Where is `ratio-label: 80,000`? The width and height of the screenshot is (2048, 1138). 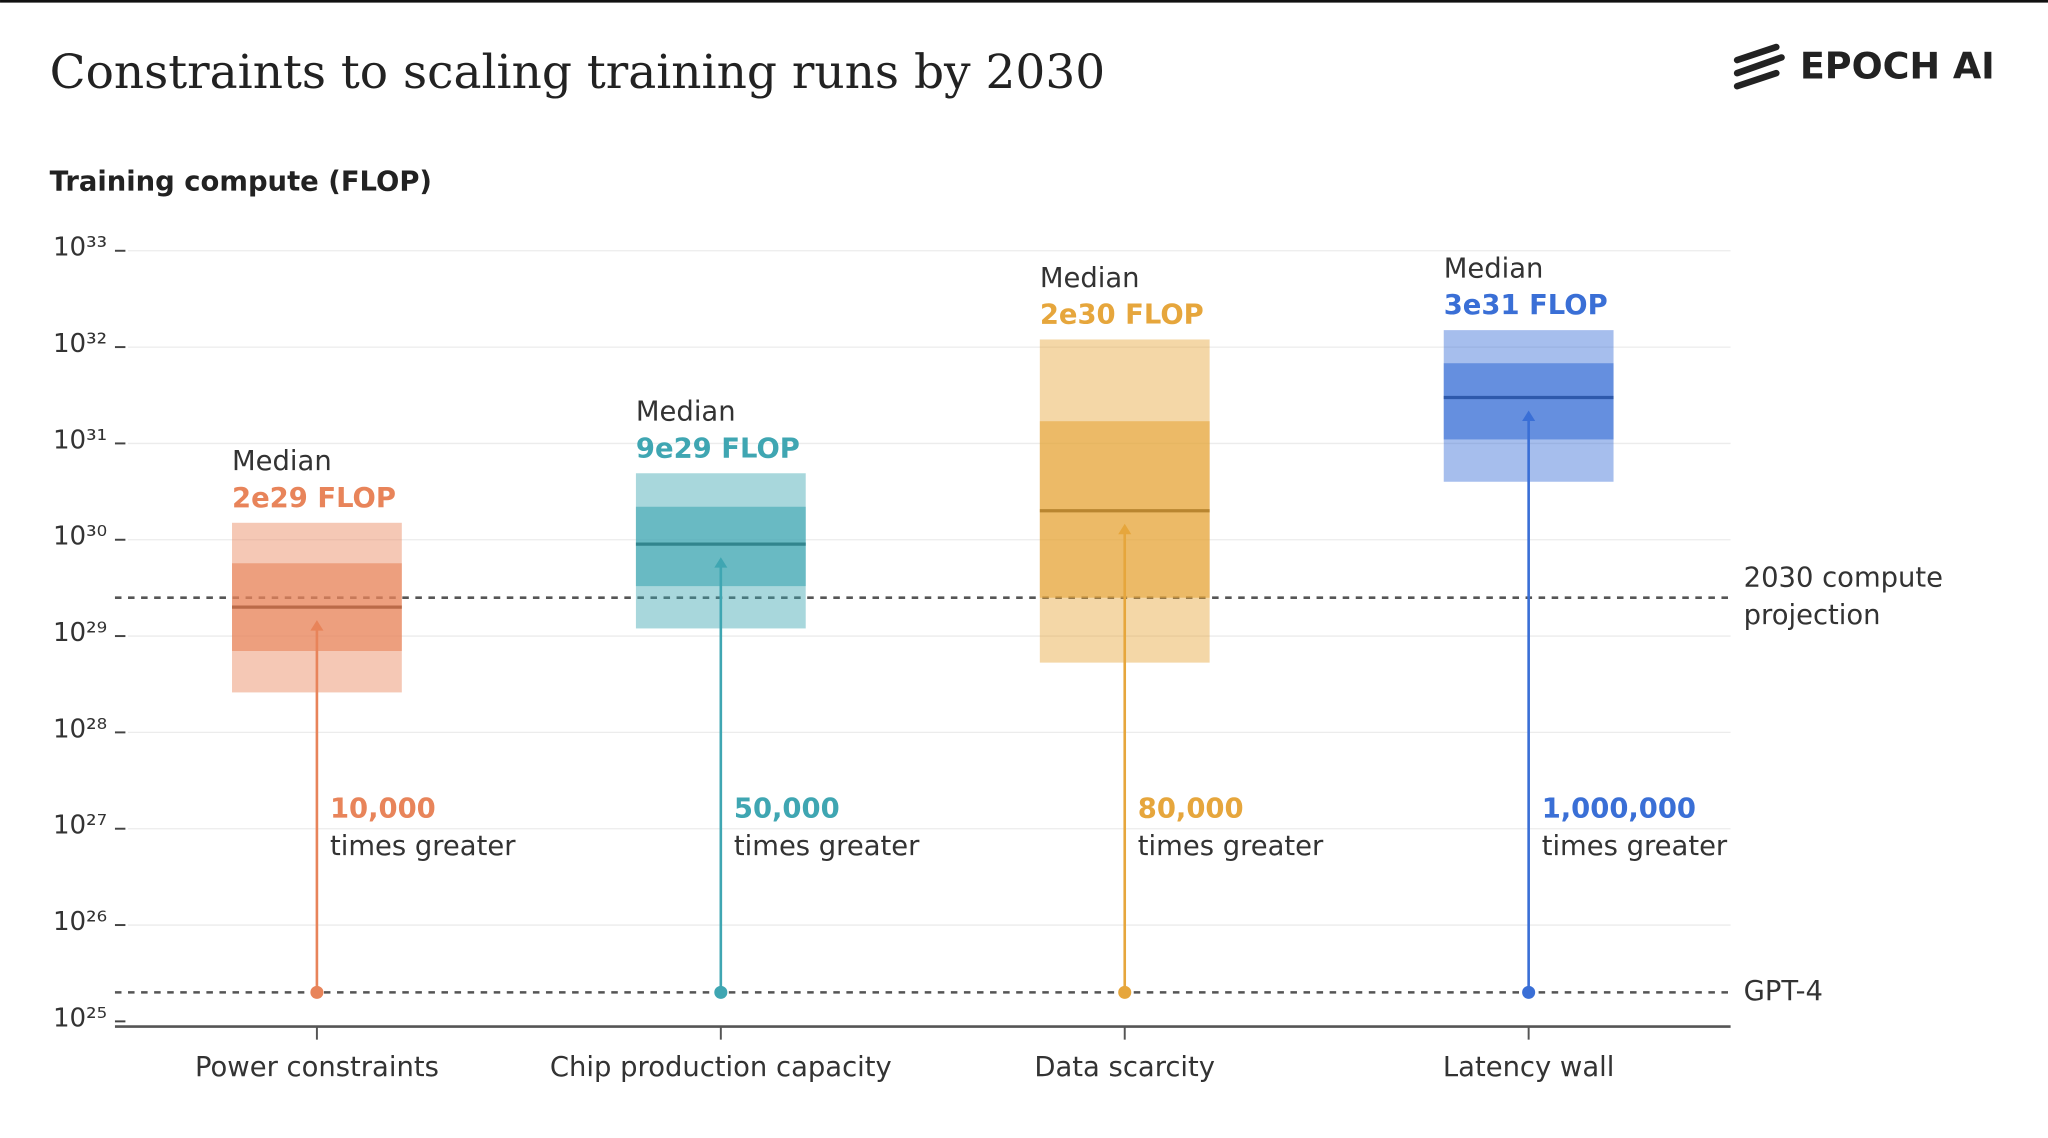
ratio-label: 80,000 is located at coordinates (1191, 808).